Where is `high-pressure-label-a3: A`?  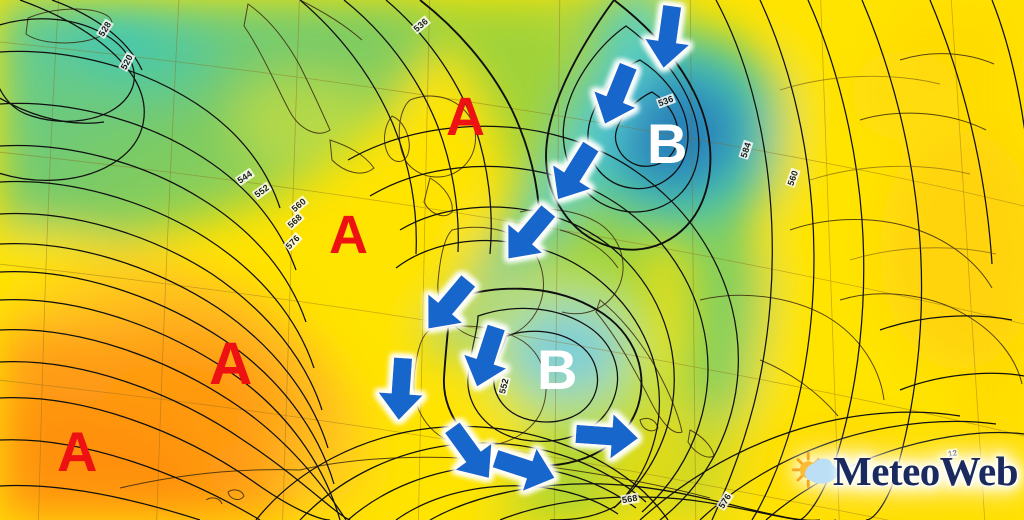
high-pressure-label-a3: A is located at coordinates (348, 235).